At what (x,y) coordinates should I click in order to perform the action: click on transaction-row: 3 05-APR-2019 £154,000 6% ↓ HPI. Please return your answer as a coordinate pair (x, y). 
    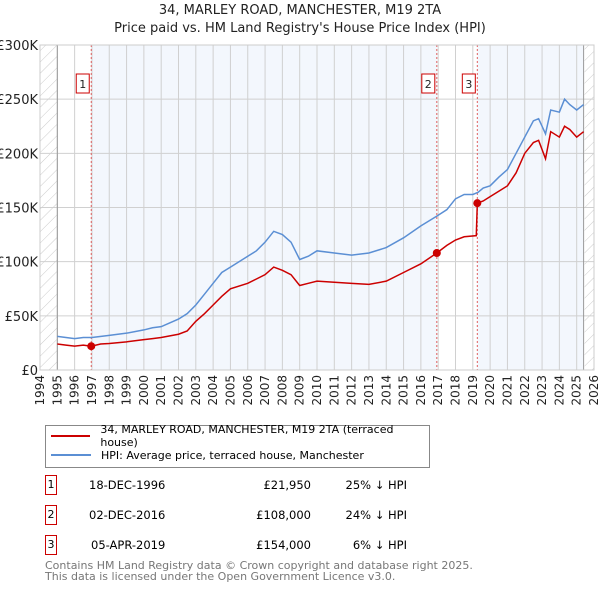
    Looking at the image, I should click on (245, 545).